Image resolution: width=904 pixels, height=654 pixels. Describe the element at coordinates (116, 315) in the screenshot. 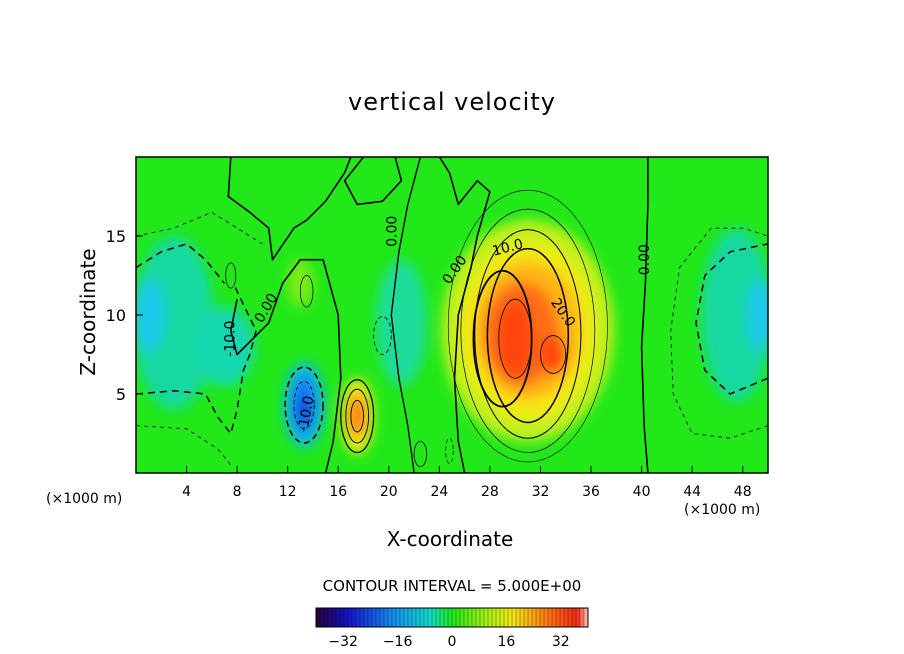

I see `y-tick-label: 10` at that location.